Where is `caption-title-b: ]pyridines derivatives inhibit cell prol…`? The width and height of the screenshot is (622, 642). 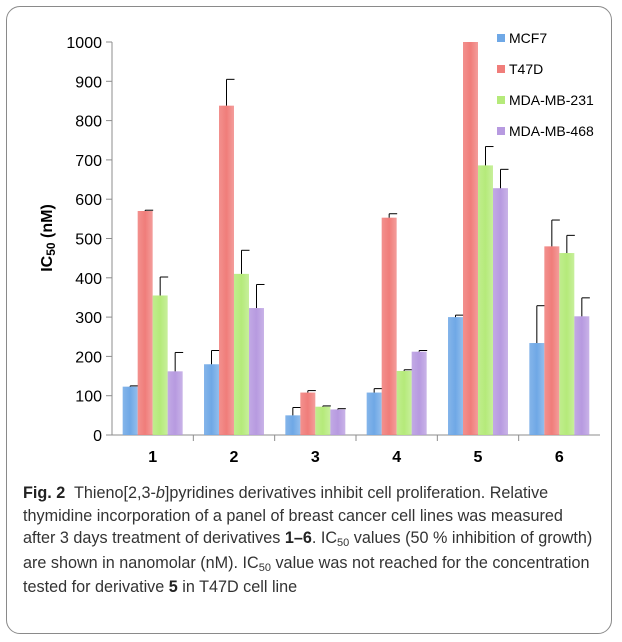 caption-title-b: ]pyridines derivatives inhibit cell prol… is located at coordinates (325, 493).